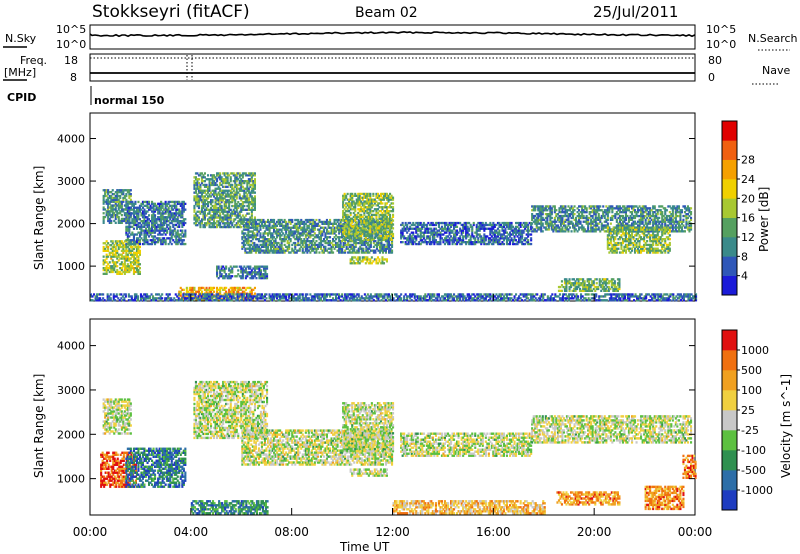  What do you see at coordinates (776, 70) in the screenshot?
I see `nave-label: Nave` at bounding box center [776, 70].